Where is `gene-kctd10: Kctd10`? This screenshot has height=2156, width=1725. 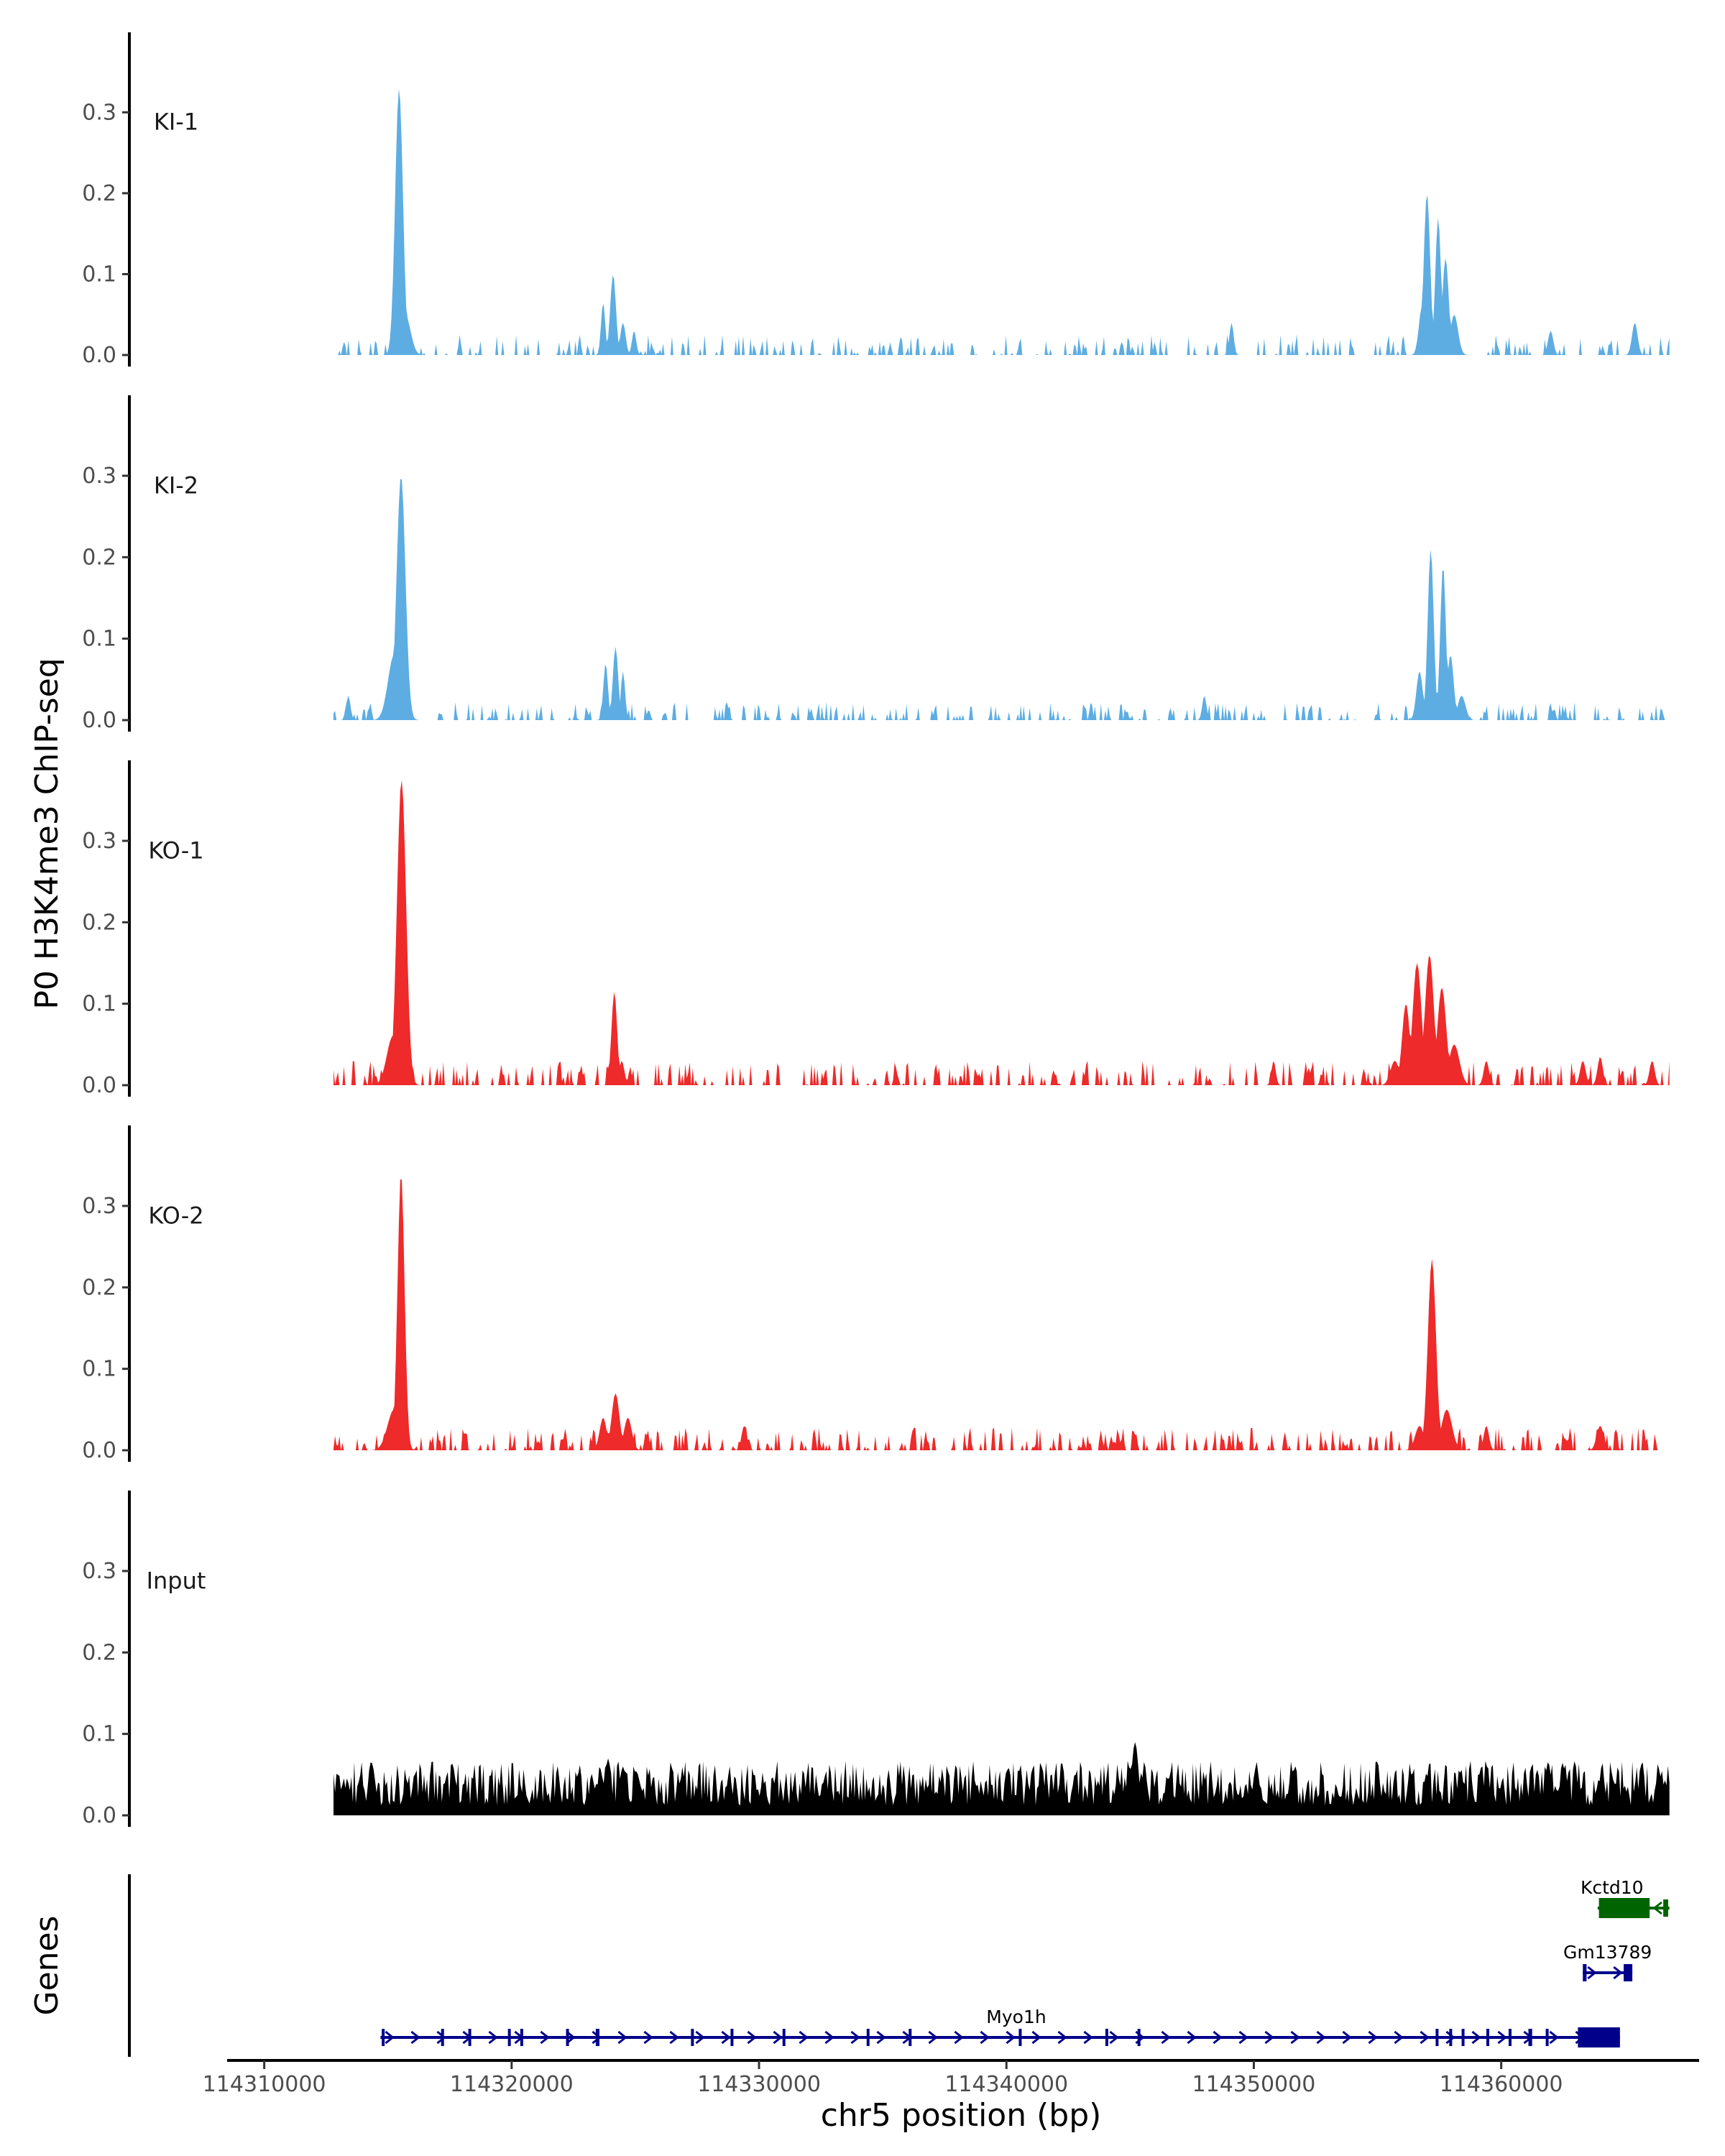
gene-kctd10: Kctd10 is located at coordinates (1625, 1898).